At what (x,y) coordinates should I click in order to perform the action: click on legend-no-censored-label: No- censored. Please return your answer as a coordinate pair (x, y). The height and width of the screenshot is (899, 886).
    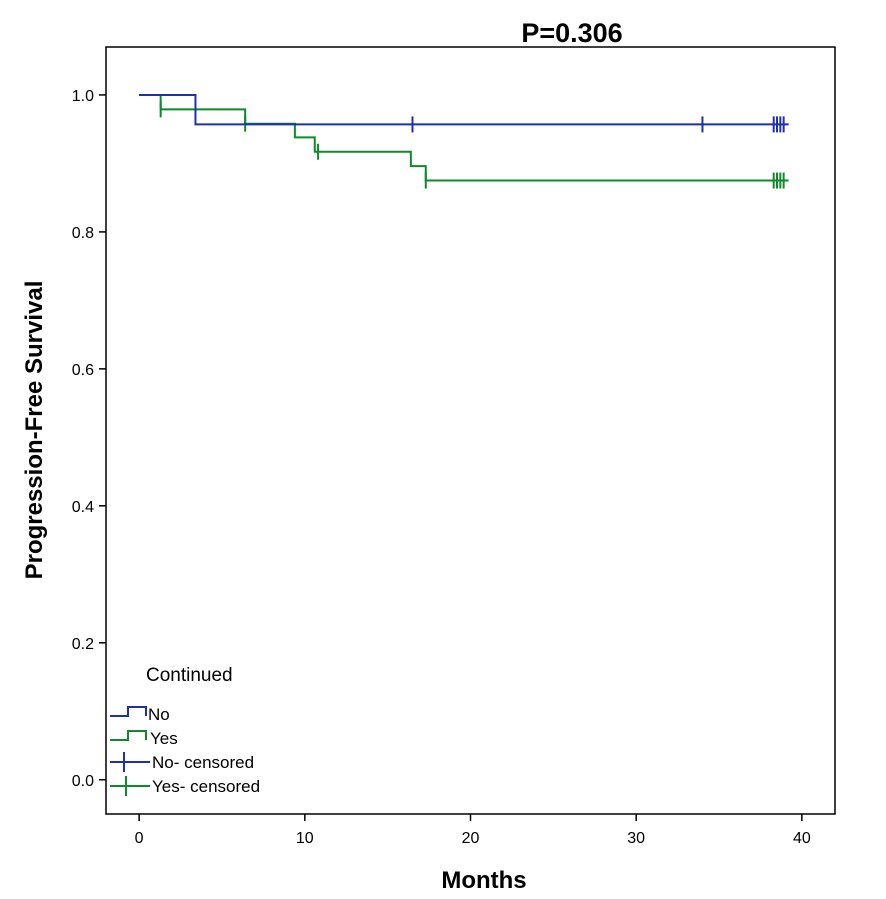
    Looking at the image, I should click on (203, 762).